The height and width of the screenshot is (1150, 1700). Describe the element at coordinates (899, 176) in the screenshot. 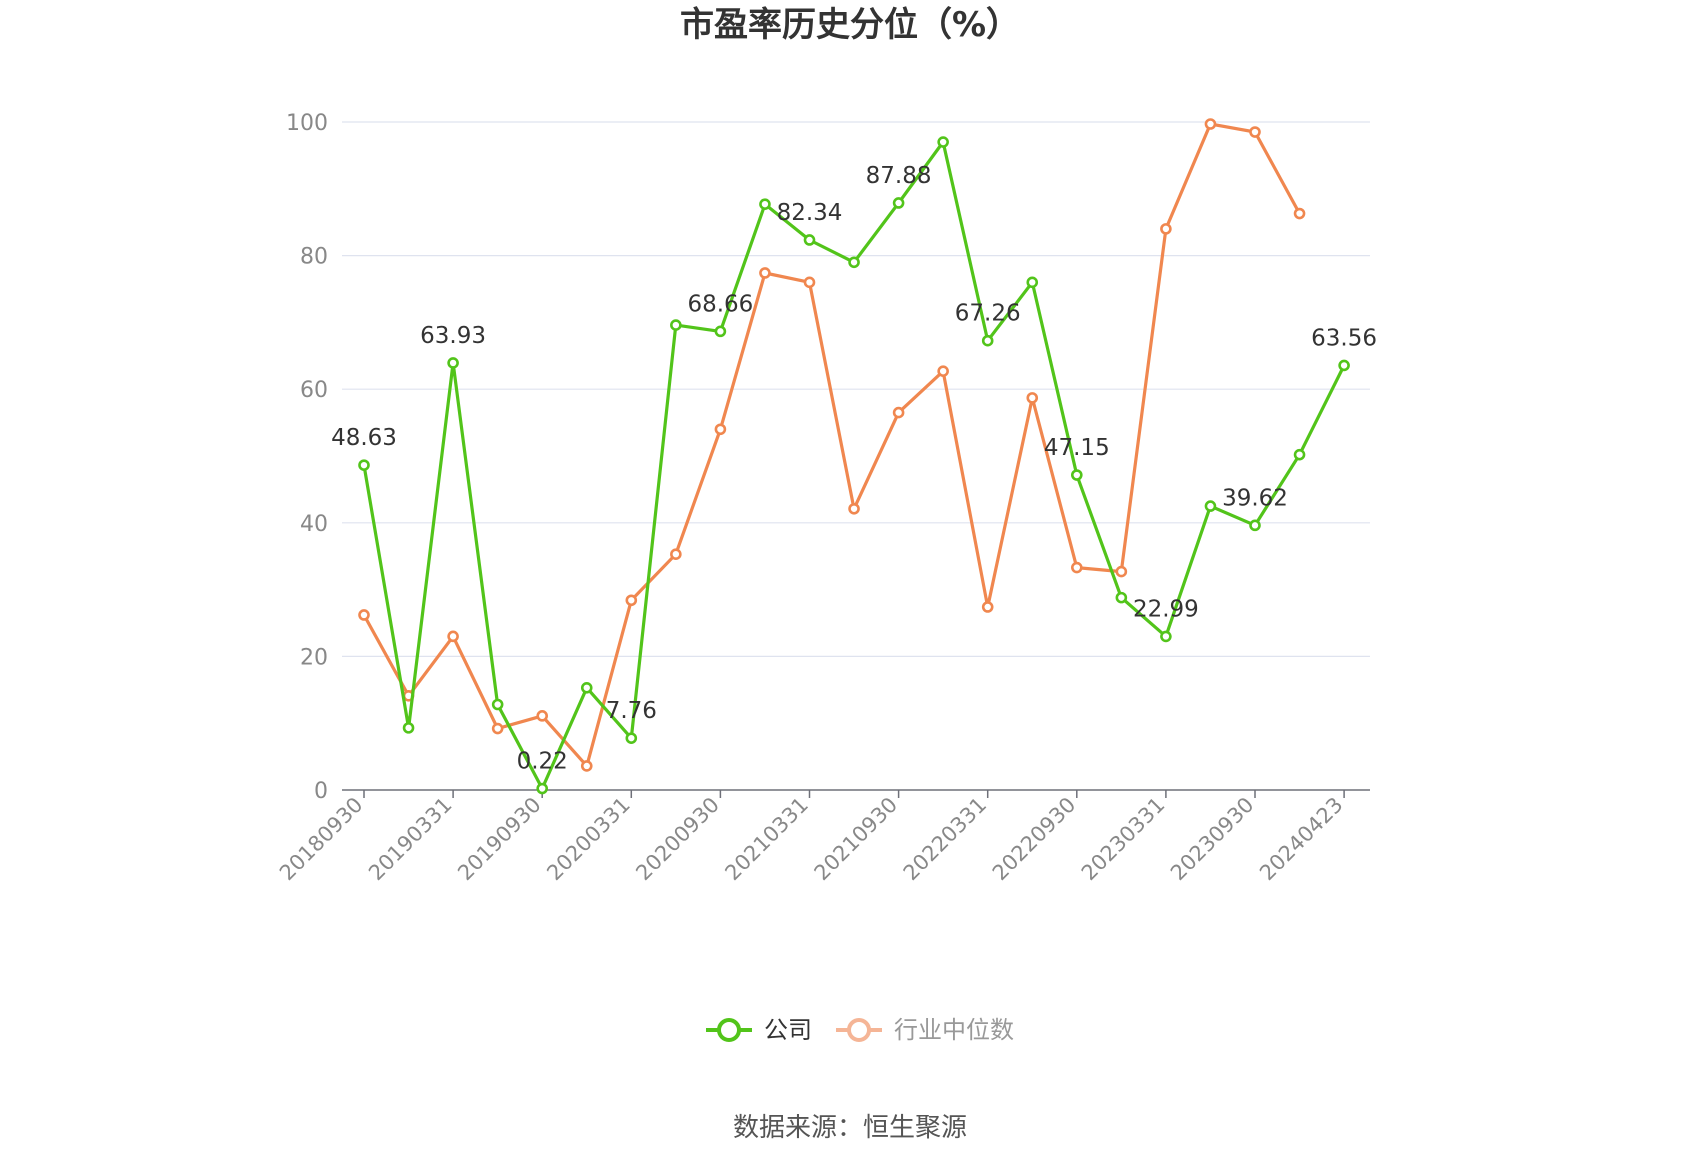

I see `data-label: 87.88` at that location.